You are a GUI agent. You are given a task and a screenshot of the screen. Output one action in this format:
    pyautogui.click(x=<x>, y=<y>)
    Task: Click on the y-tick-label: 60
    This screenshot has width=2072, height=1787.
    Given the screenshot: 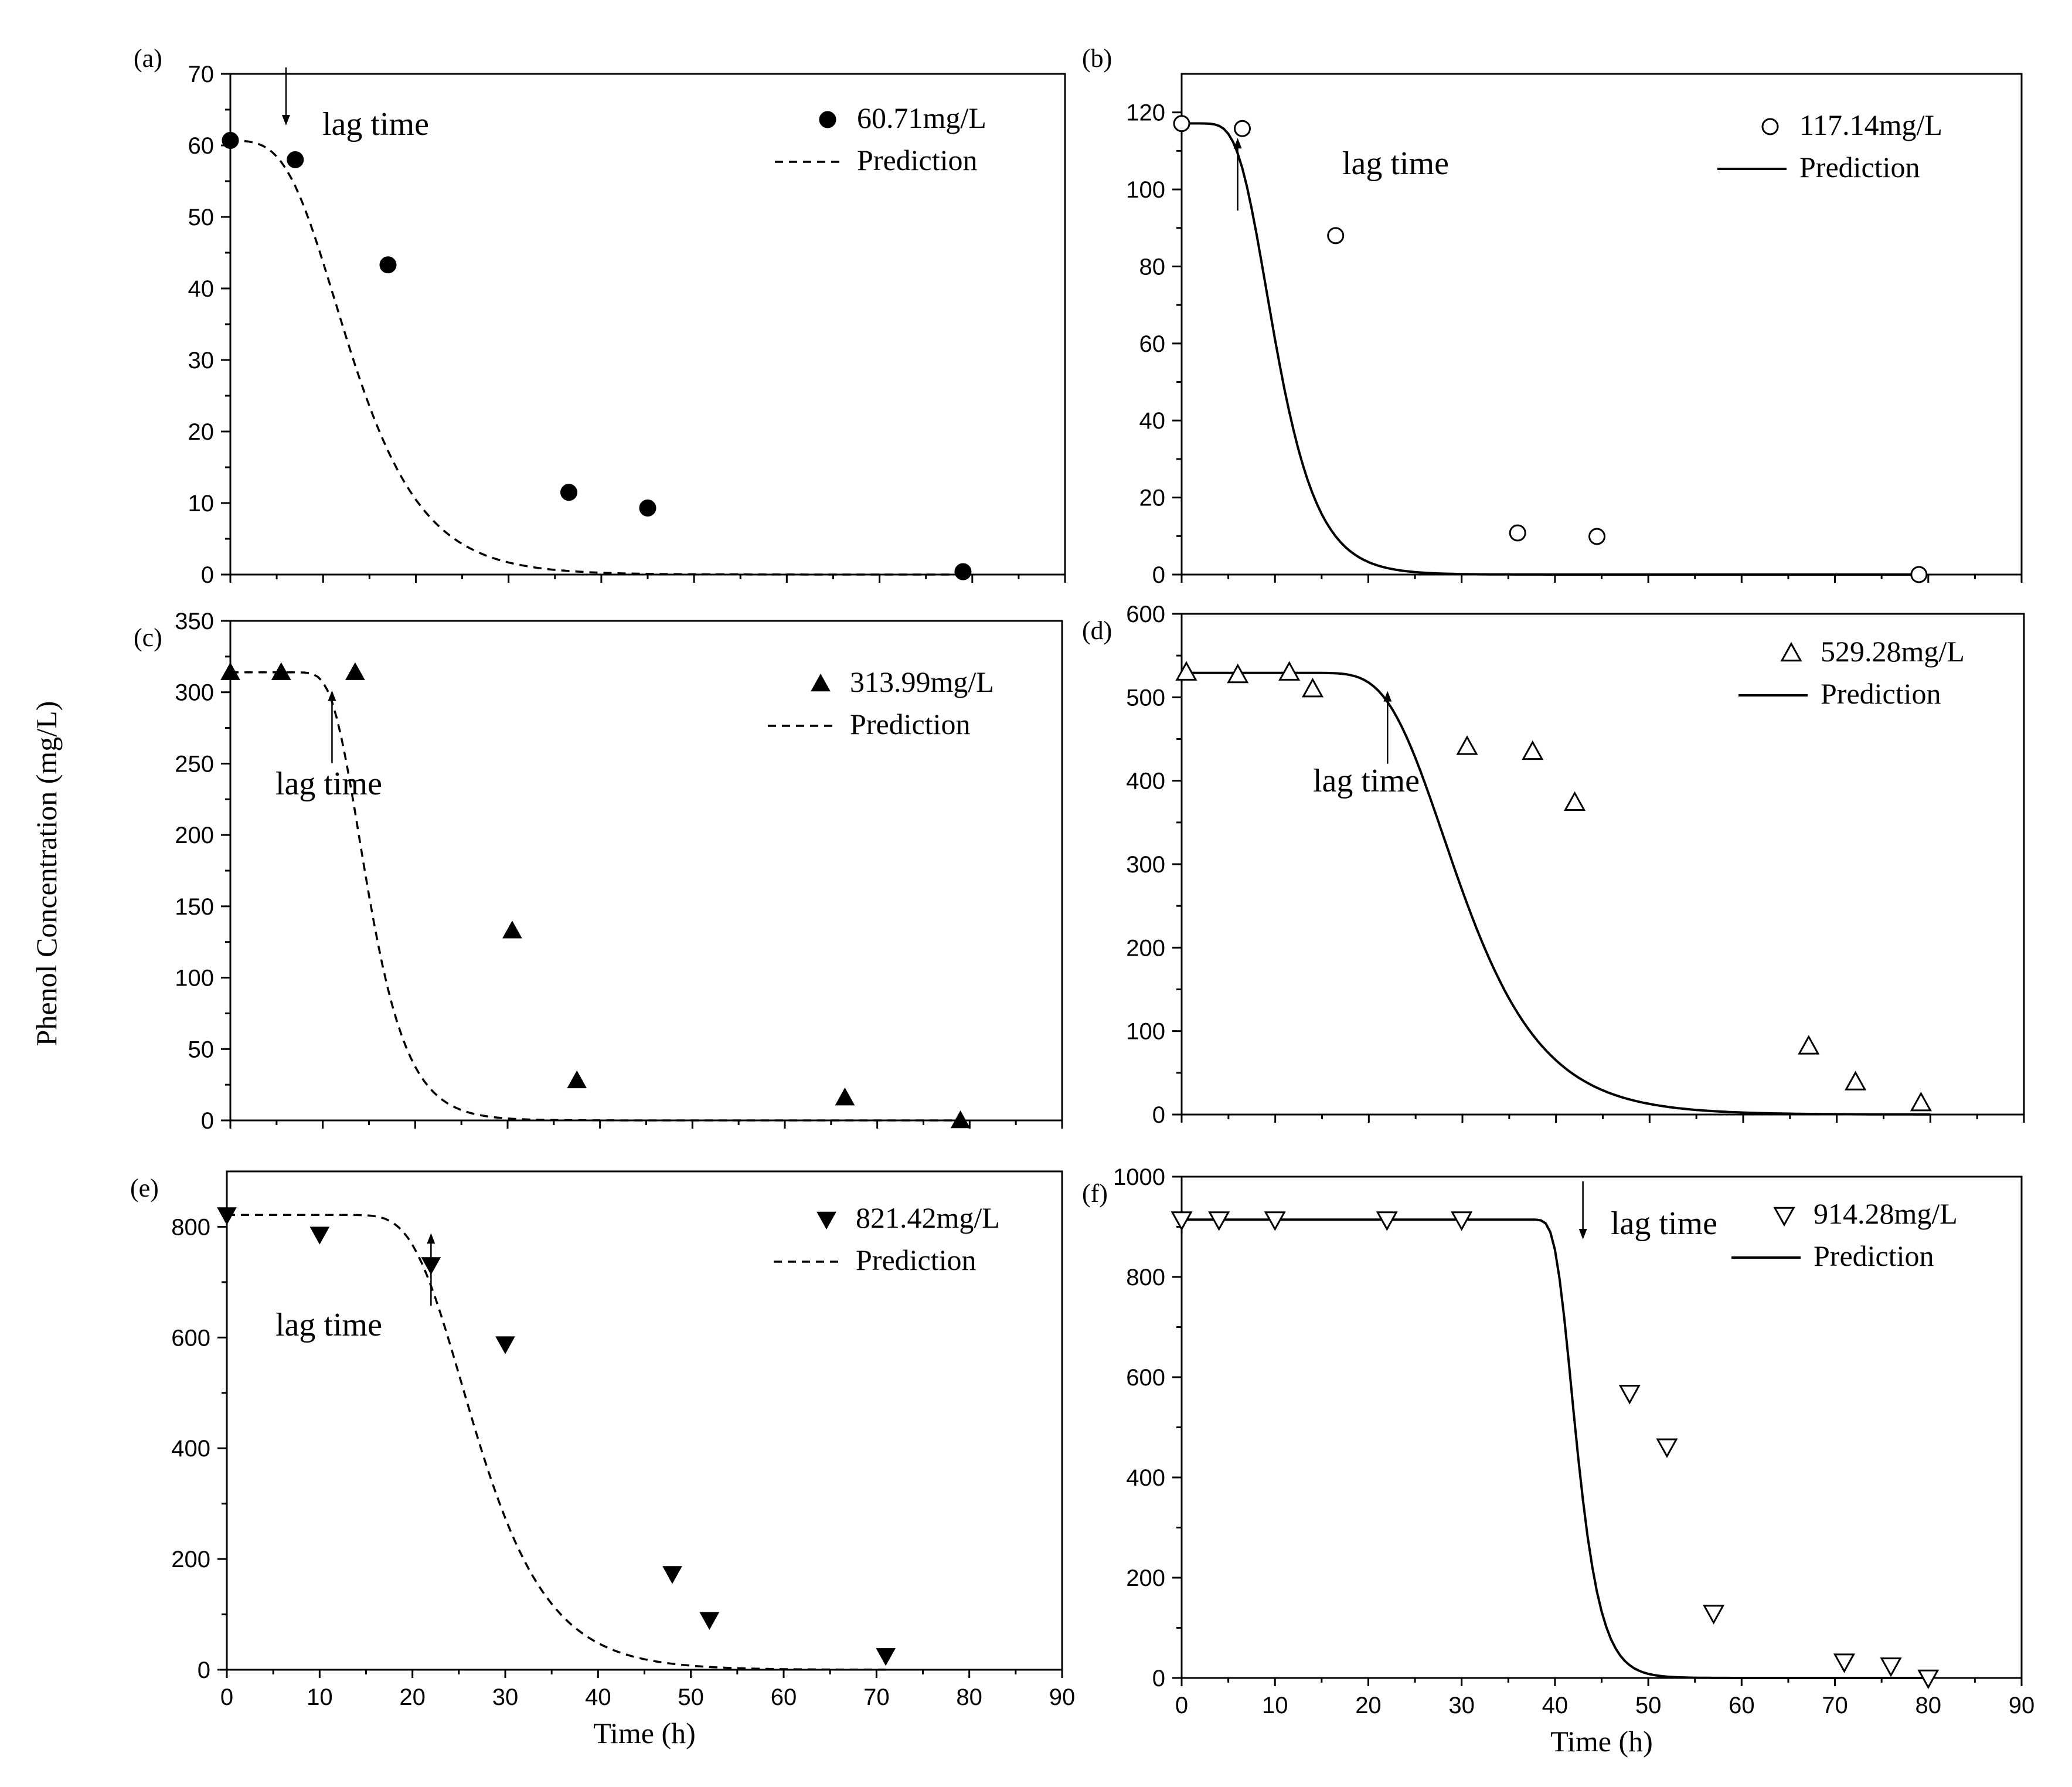 What is the action you would take?
    pyautogui.click(x=201, y=146)
    